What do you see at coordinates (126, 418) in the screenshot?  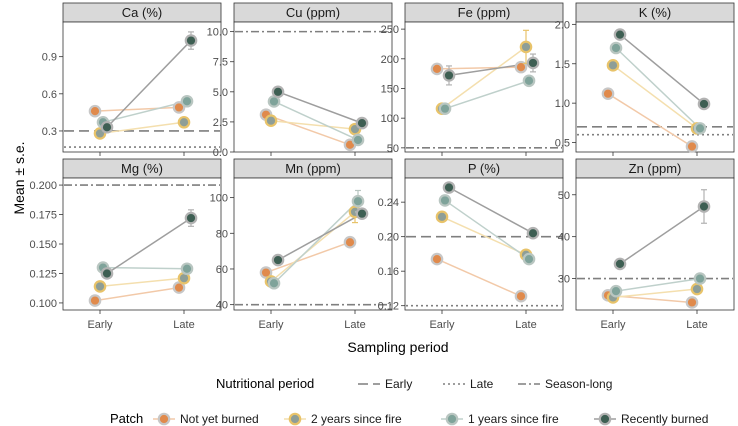 I see `legend-patch-title: Patch` at bounding box center [126, 418].